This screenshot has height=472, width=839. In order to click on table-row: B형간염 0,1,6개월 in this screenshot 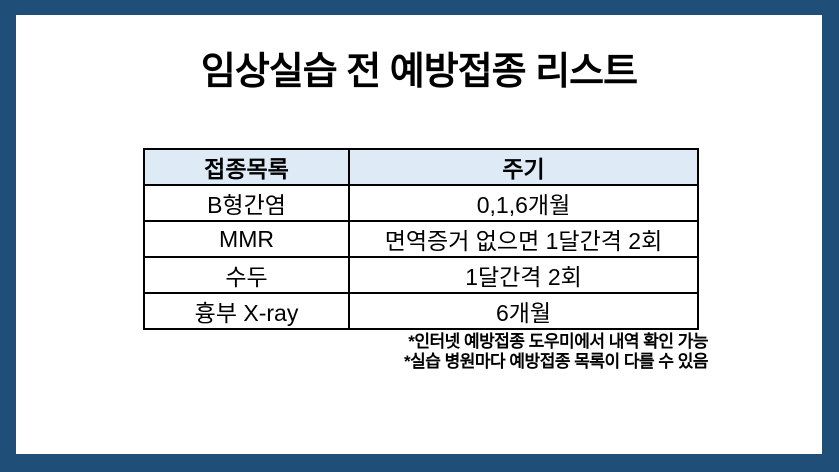, I will do `click(421, 203)`.